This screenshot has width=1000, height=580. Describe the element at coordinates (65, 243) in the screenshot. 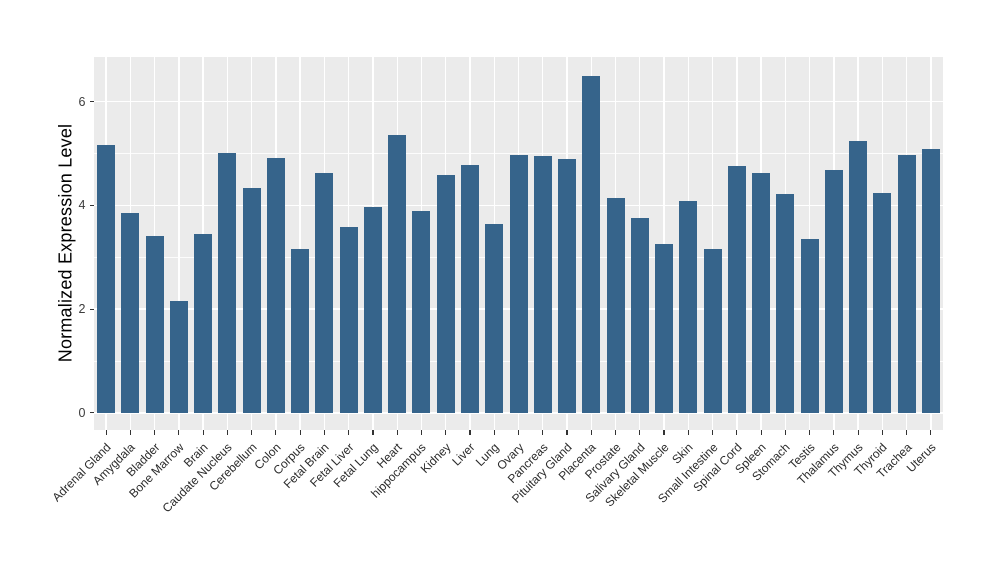

I see `y-axis-title: Normalized Expression Level` at that location.